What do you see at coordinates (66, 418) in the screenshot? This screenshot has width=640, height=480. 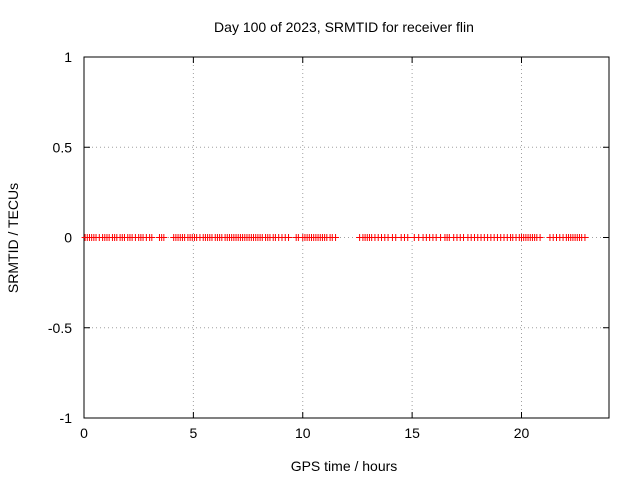 I see `y-tick-label: -1` at bounding box center [66, 418].